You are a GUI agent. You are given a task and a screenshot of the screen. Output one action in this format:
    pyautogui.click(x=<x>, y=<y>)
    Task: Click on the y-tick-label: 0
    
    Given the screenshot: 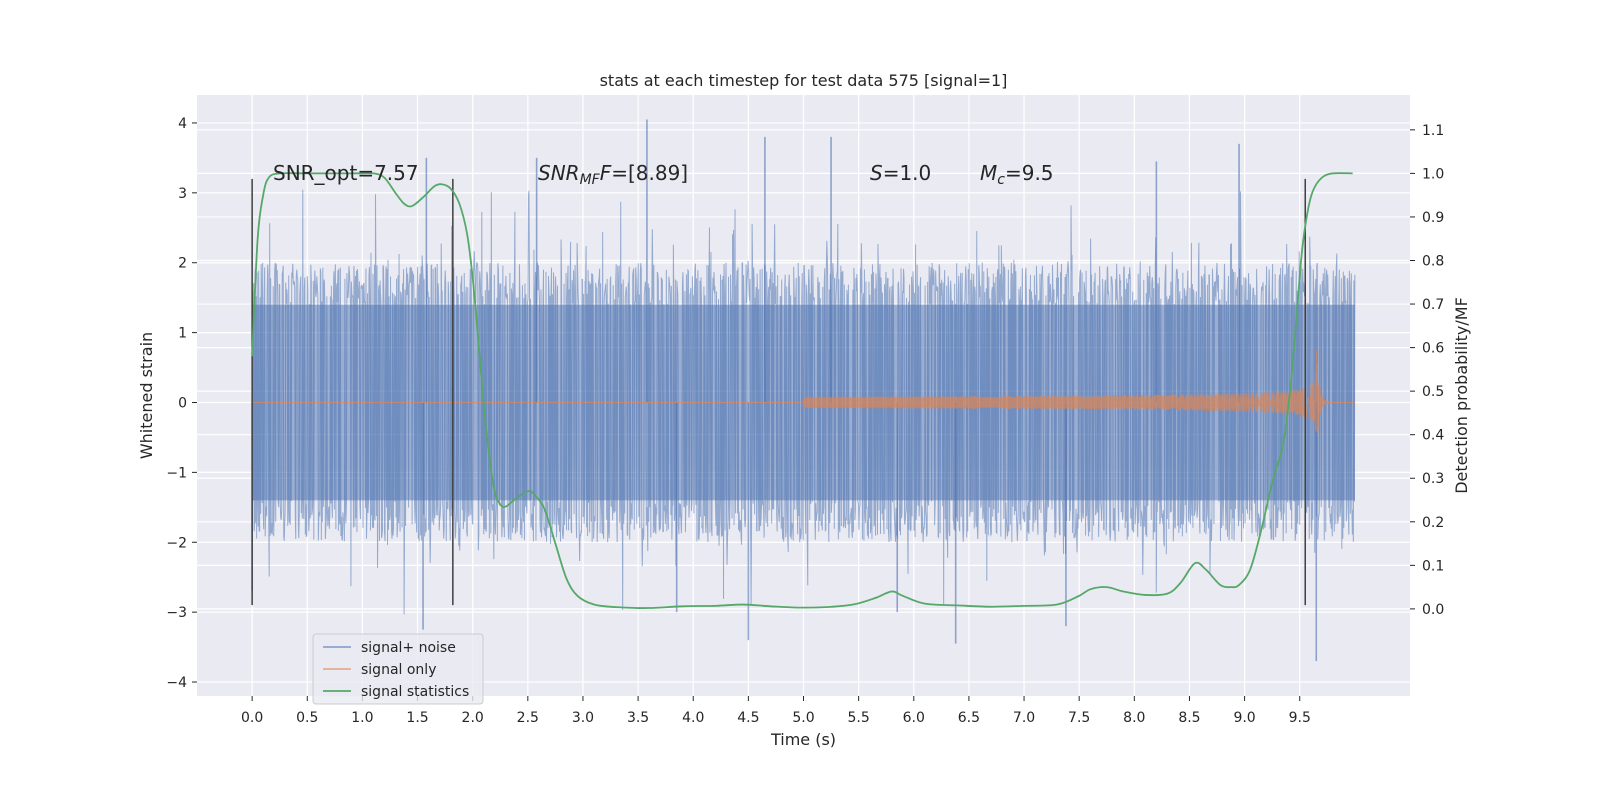 What is the action you would take?
    pyautogui.click(x=182, y=403)
    